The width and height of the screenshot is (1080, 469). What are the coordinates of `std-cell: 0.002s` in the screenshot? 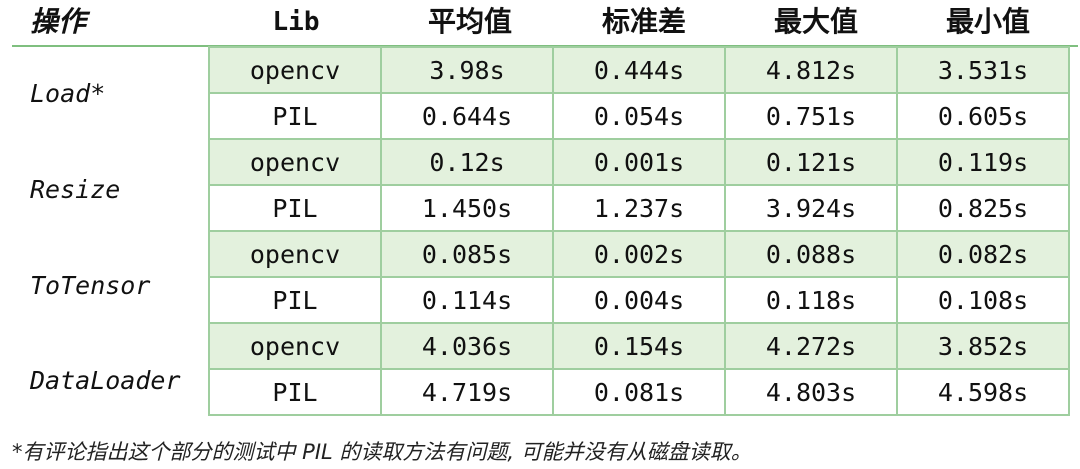 It's located at (639, 254).